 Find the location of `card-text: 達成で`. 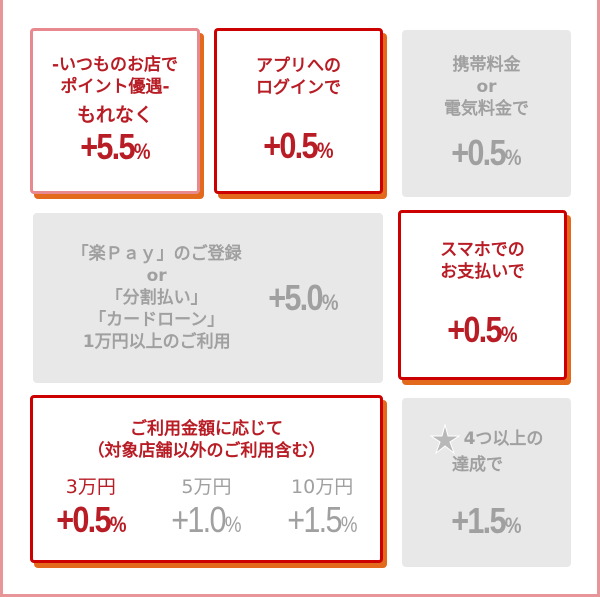

card-text: 達成で is located at coordinates (477, 464).